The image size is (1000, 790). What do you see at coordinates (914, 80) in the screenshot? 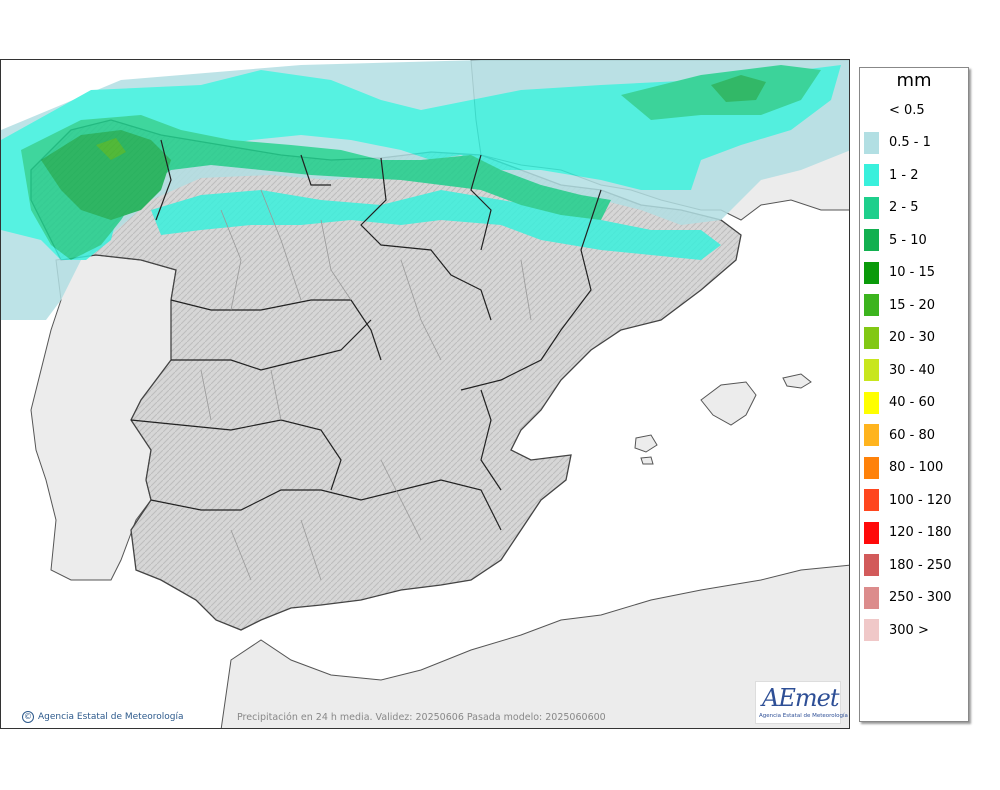
I see `legend-unit: mm` at bounding box center [914, 80].